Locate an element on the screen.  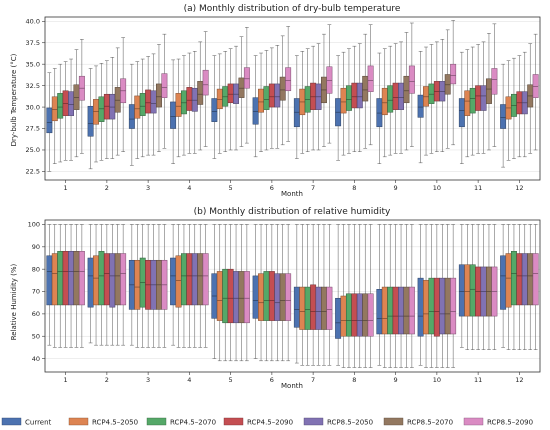
legend-label: RCP4.5–2070 is located at coordinates (193, 423).